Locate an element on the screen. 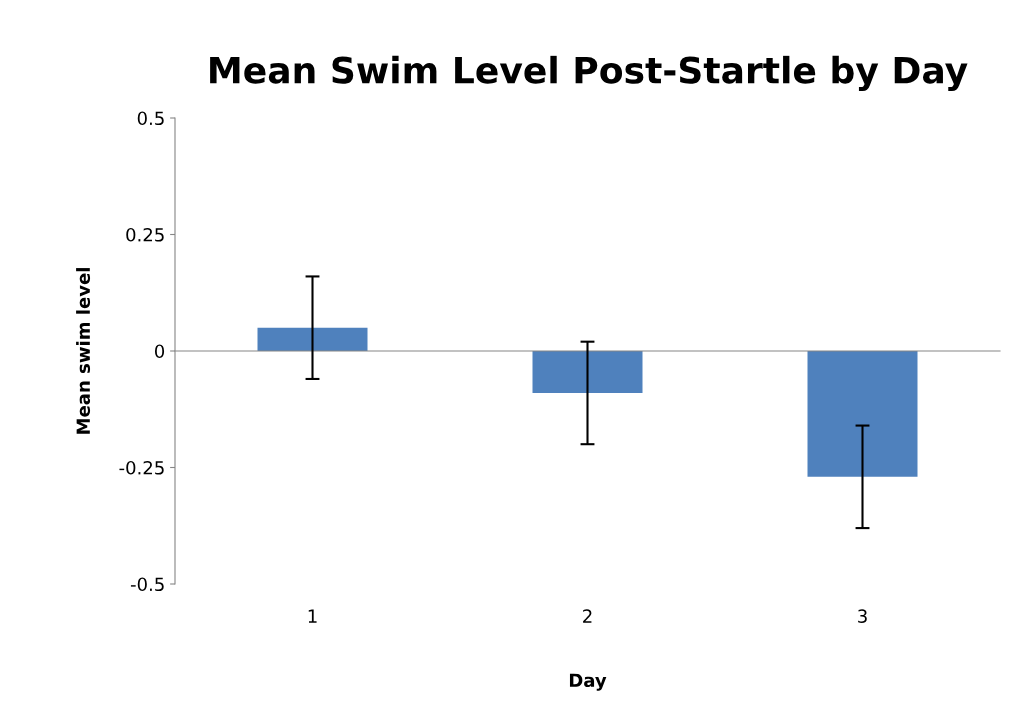 This screenshot has height=724, width=1021. y-tick-label: 0.5 is located at coordinates (150, 118).